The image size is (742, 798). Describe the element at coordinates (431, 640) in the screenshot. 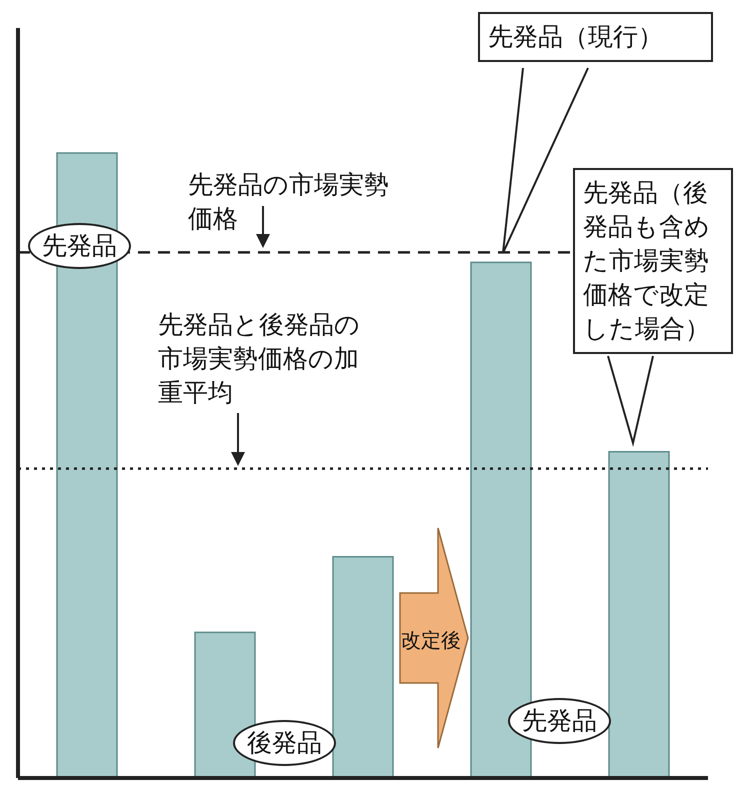

I see `annotation: 改定後` at that location.